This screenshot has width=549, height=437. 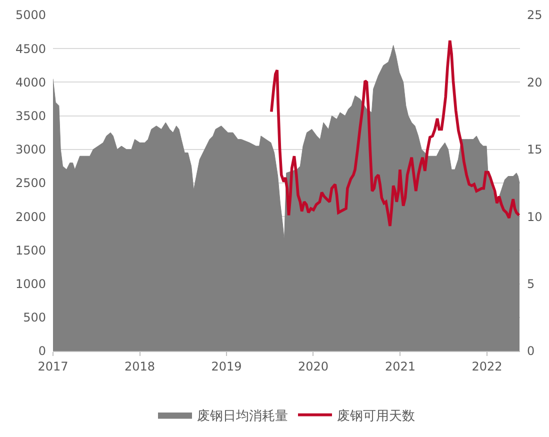 I want to click on x-tick-label: 2020, so click(x=313, y=366).